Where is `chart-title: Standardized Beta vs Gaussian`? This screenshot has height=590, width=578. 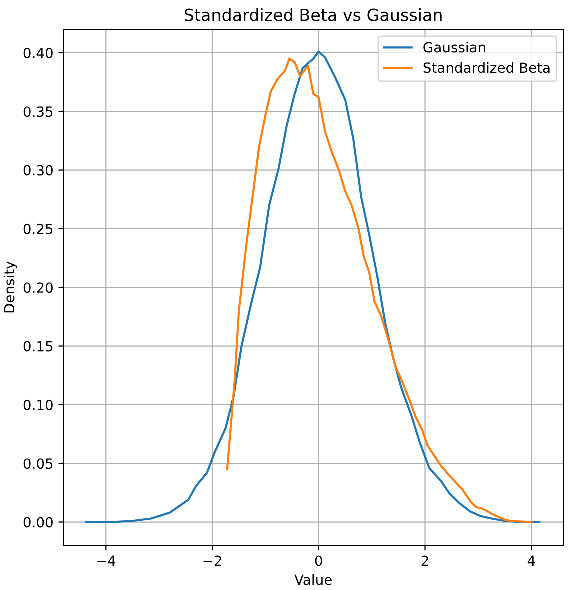
chart-title: Standardized Beta vs Gaussian is located at coordinates (313, 15).